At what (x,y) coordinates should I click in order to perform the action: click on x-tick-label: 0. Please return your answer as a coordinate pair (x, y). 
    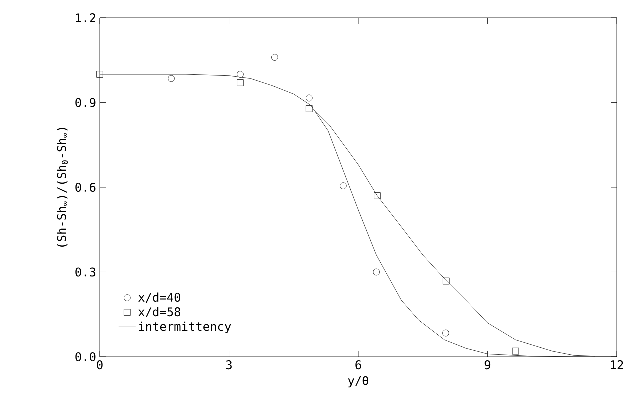
    Looking at the image, I should click on (100, 365).